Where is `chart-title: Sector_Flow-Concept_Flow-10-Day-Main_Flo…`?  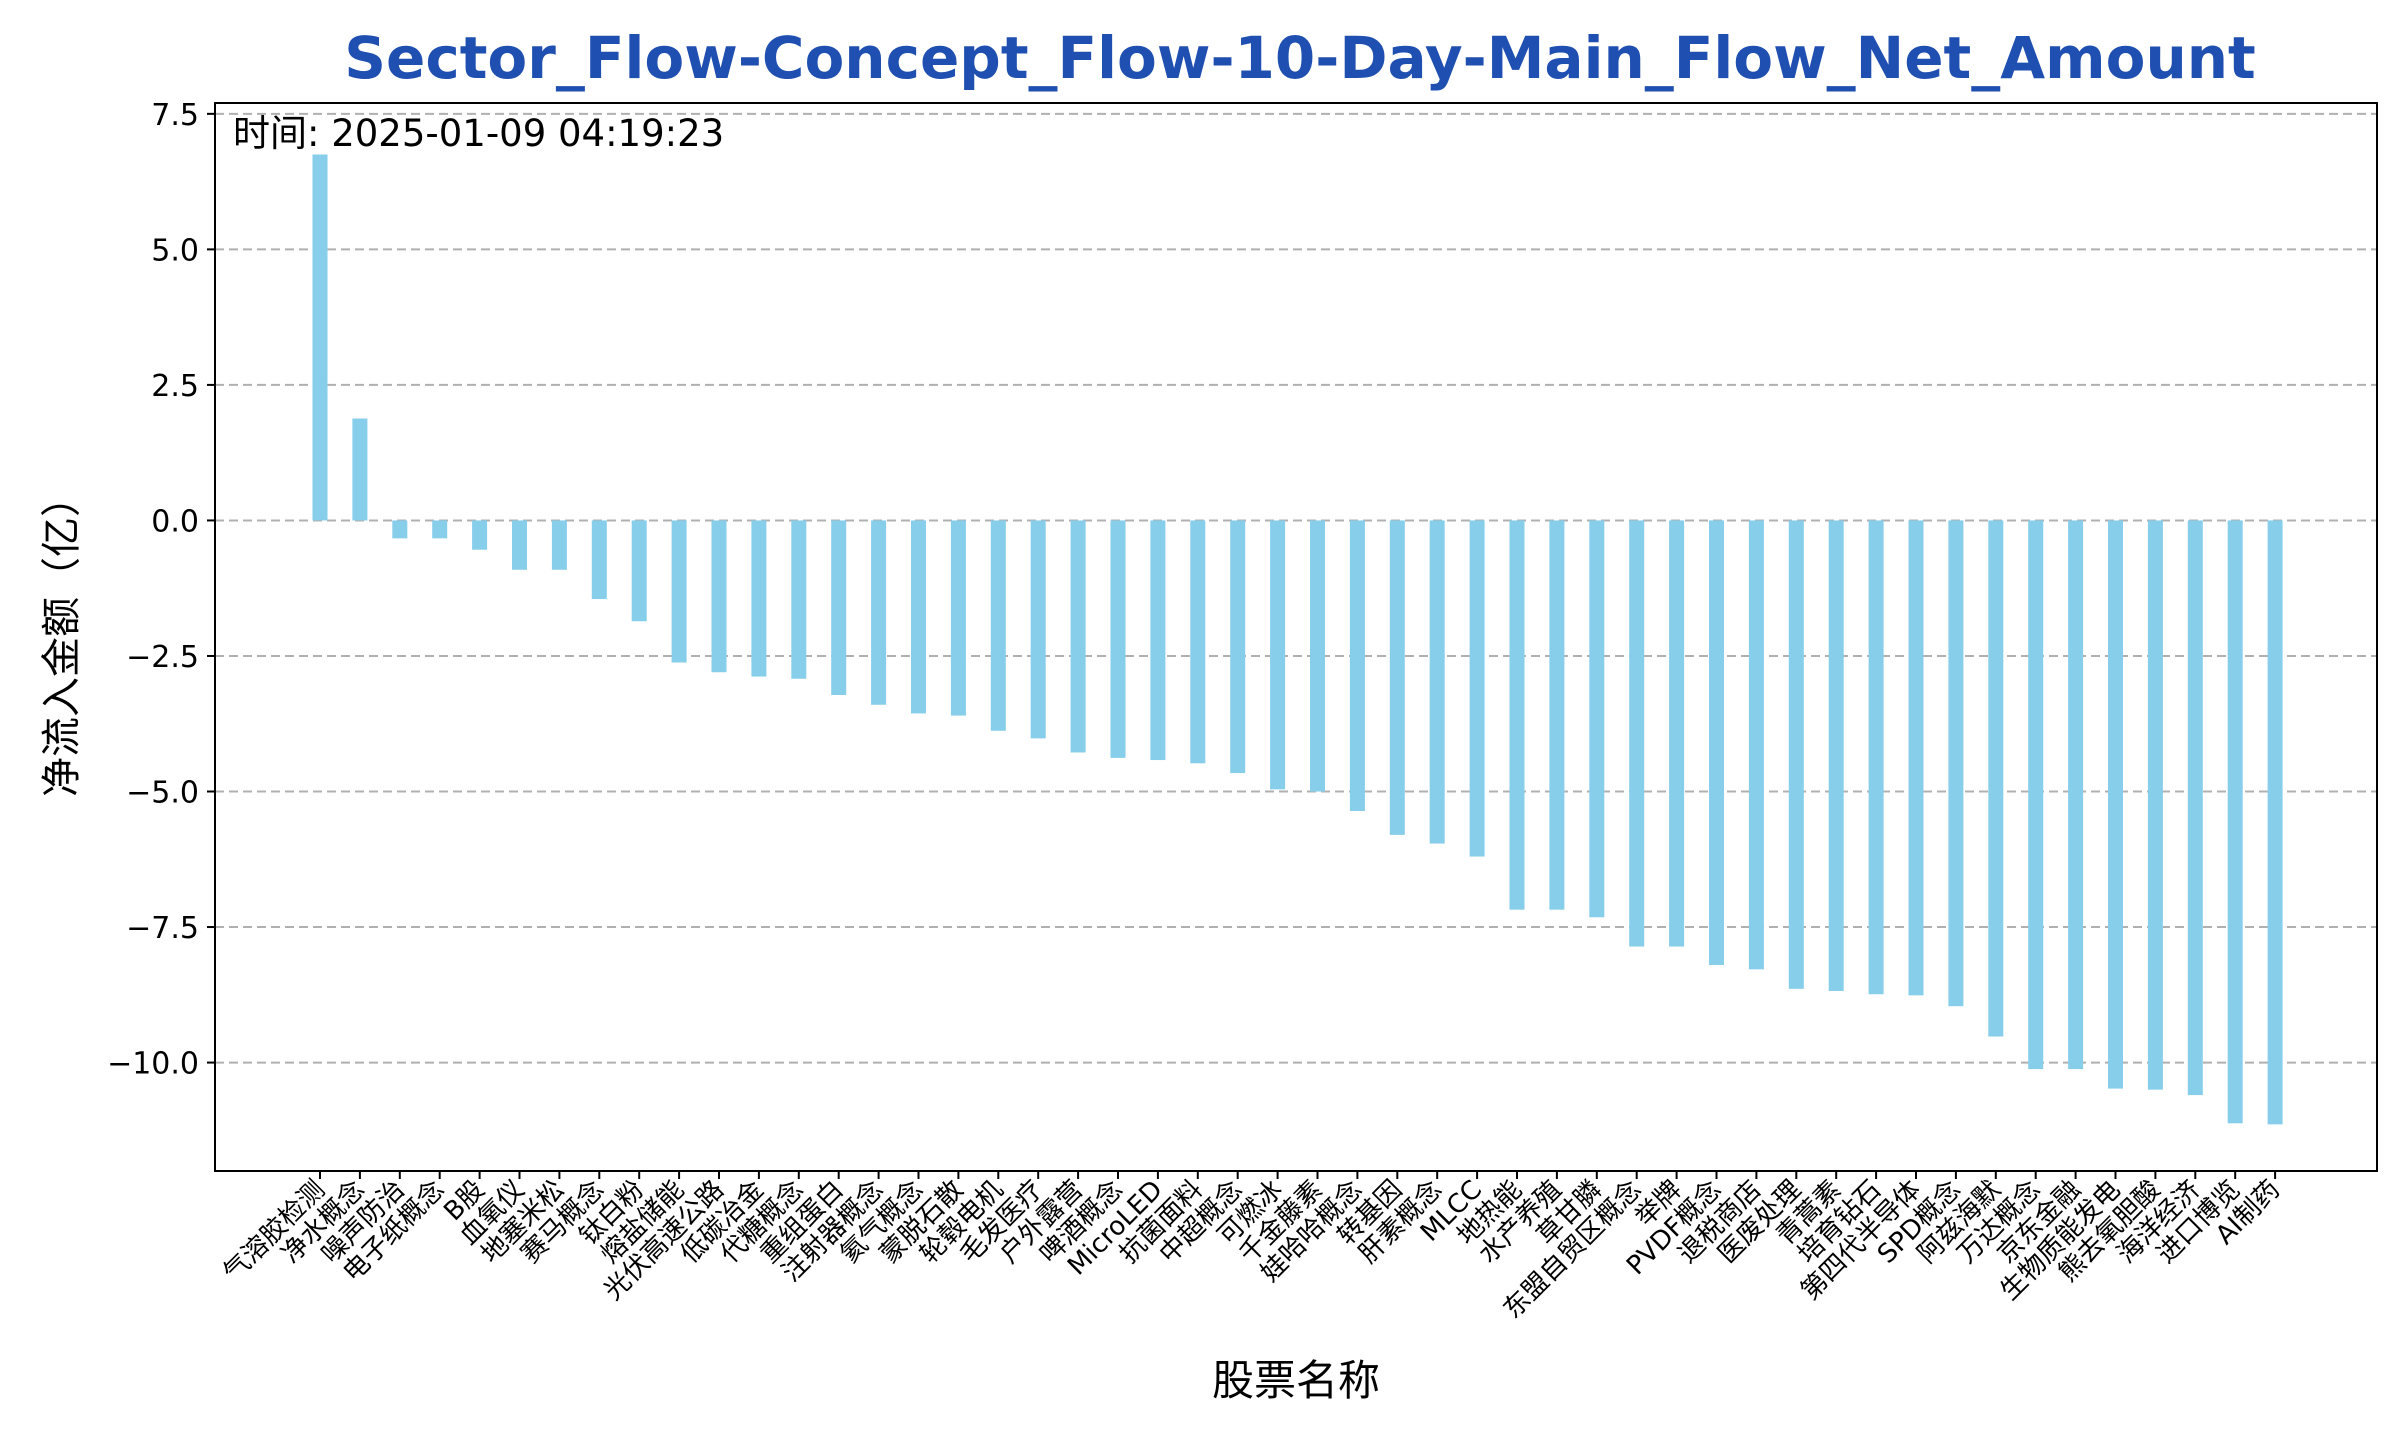 chart-title: Sector_Flow-Concept_Flow-10-Day-Main_Flo… is located at coordinates (1300, 58).